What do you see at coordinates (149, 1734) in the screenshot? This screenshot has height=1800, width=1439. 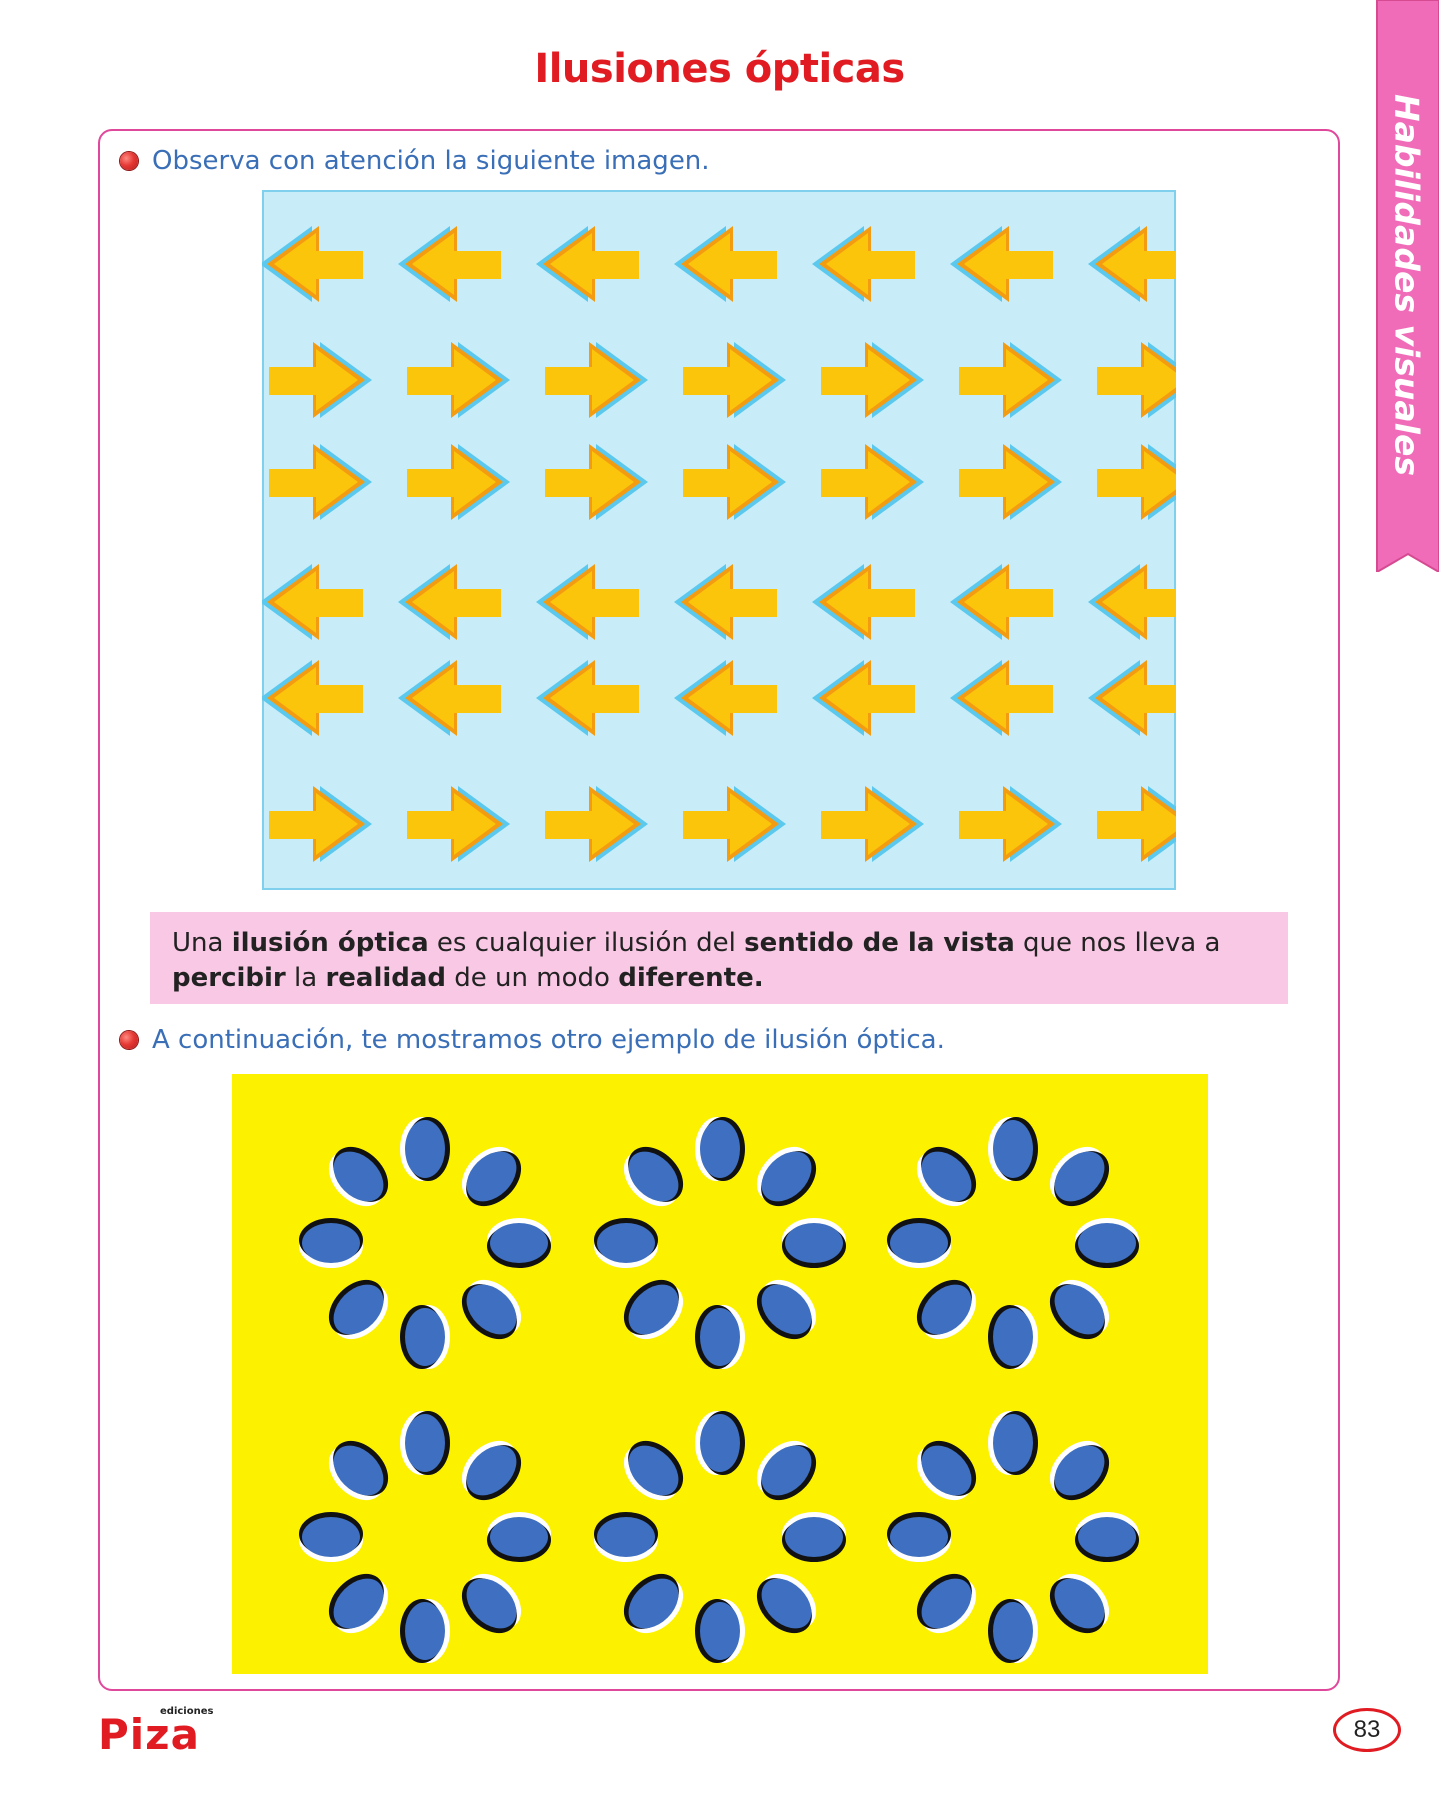 I see `brand-logo-word: Piza` at bounding box center [149, 1734].